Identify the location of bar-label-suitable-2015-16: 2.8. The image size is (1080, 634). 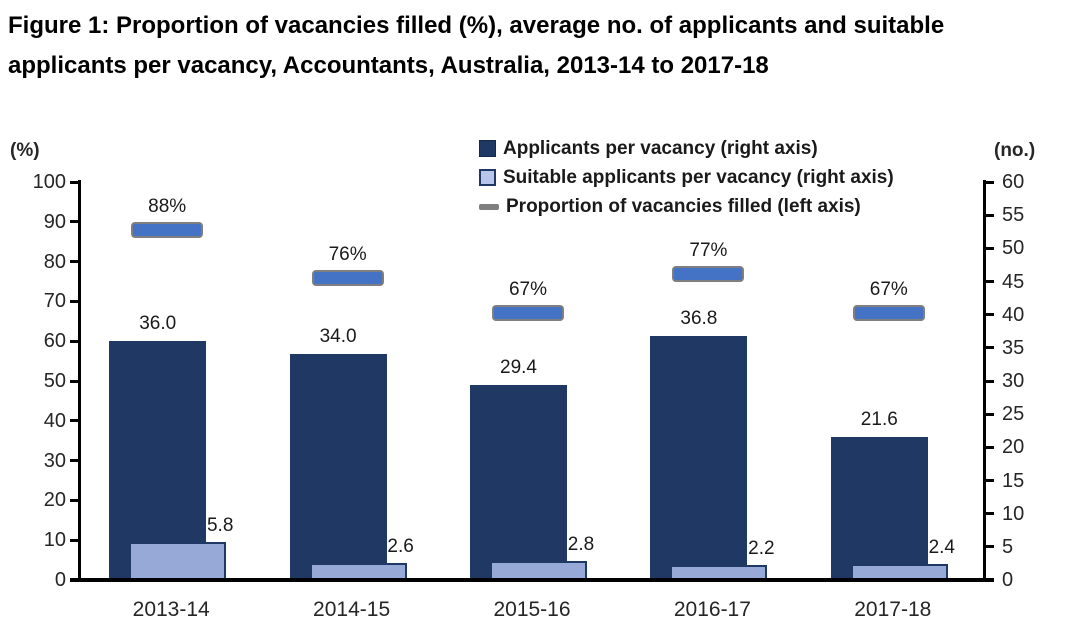
(581, 545).